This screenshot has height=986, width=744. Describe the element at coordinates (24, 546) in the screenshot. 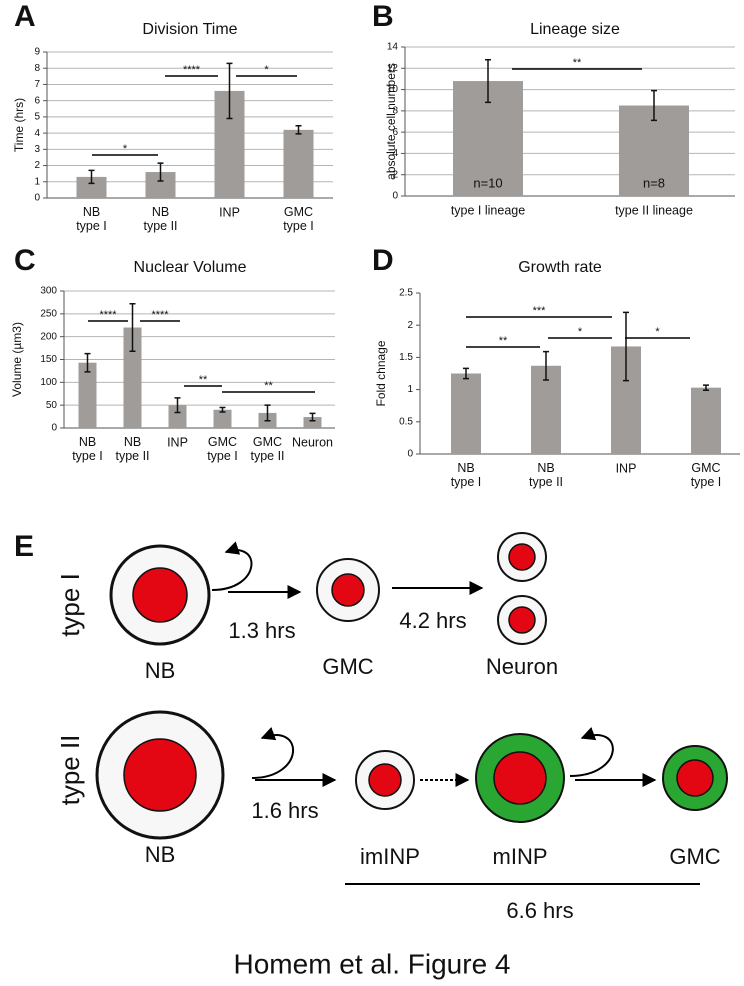

I see `panel-letter: E` at that location.